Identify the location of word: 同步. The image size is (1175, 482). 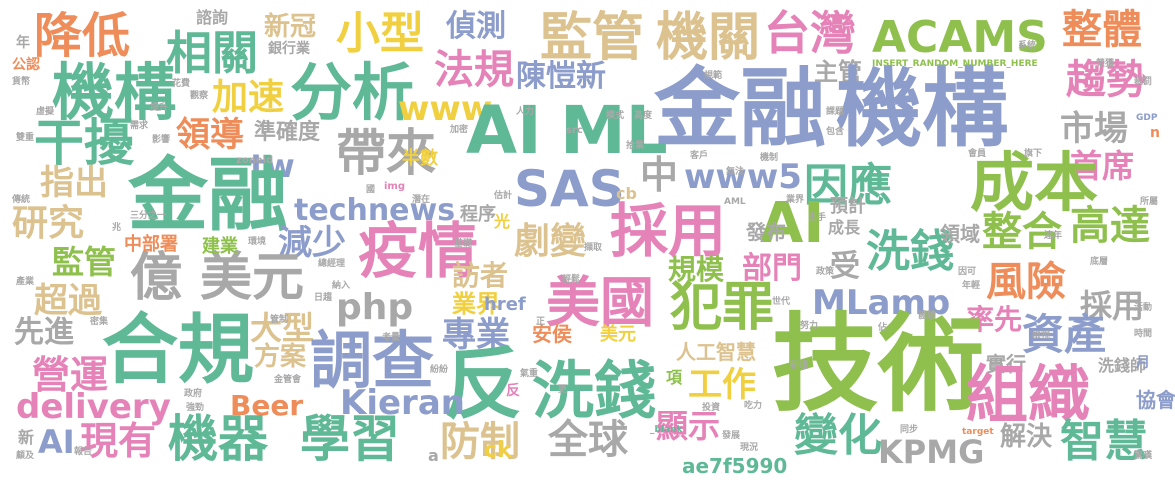
(909, 430).